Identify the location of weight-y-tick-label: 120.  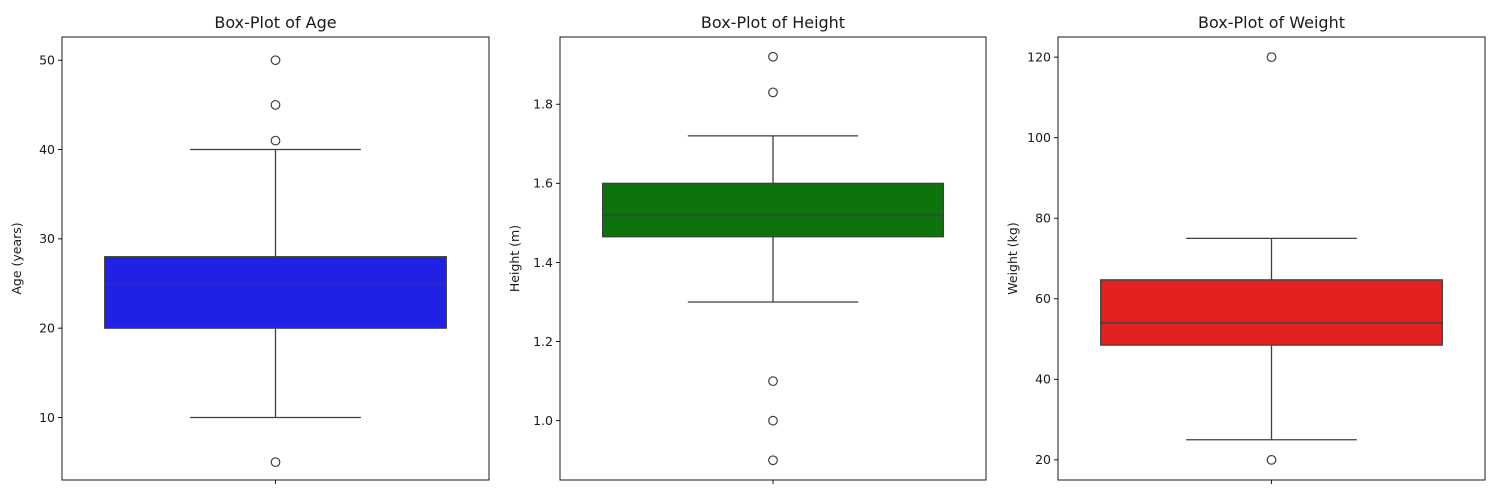
(1039, 56).